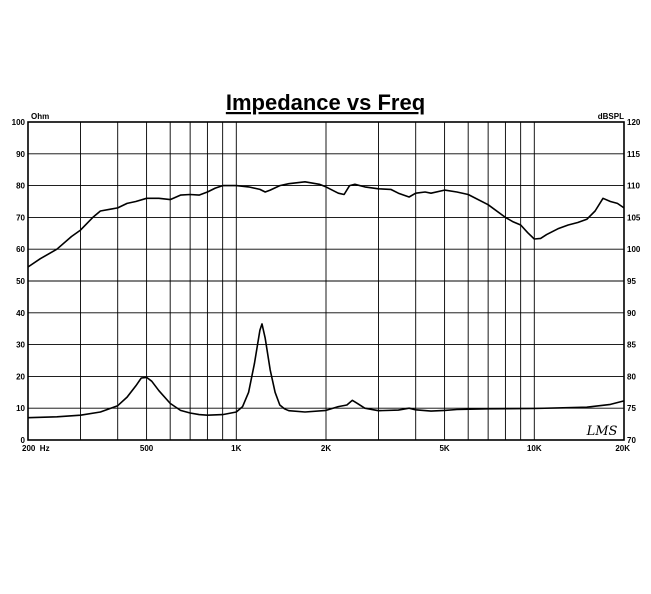  I want to click on left-tick-label: 40, so click(20, 313).